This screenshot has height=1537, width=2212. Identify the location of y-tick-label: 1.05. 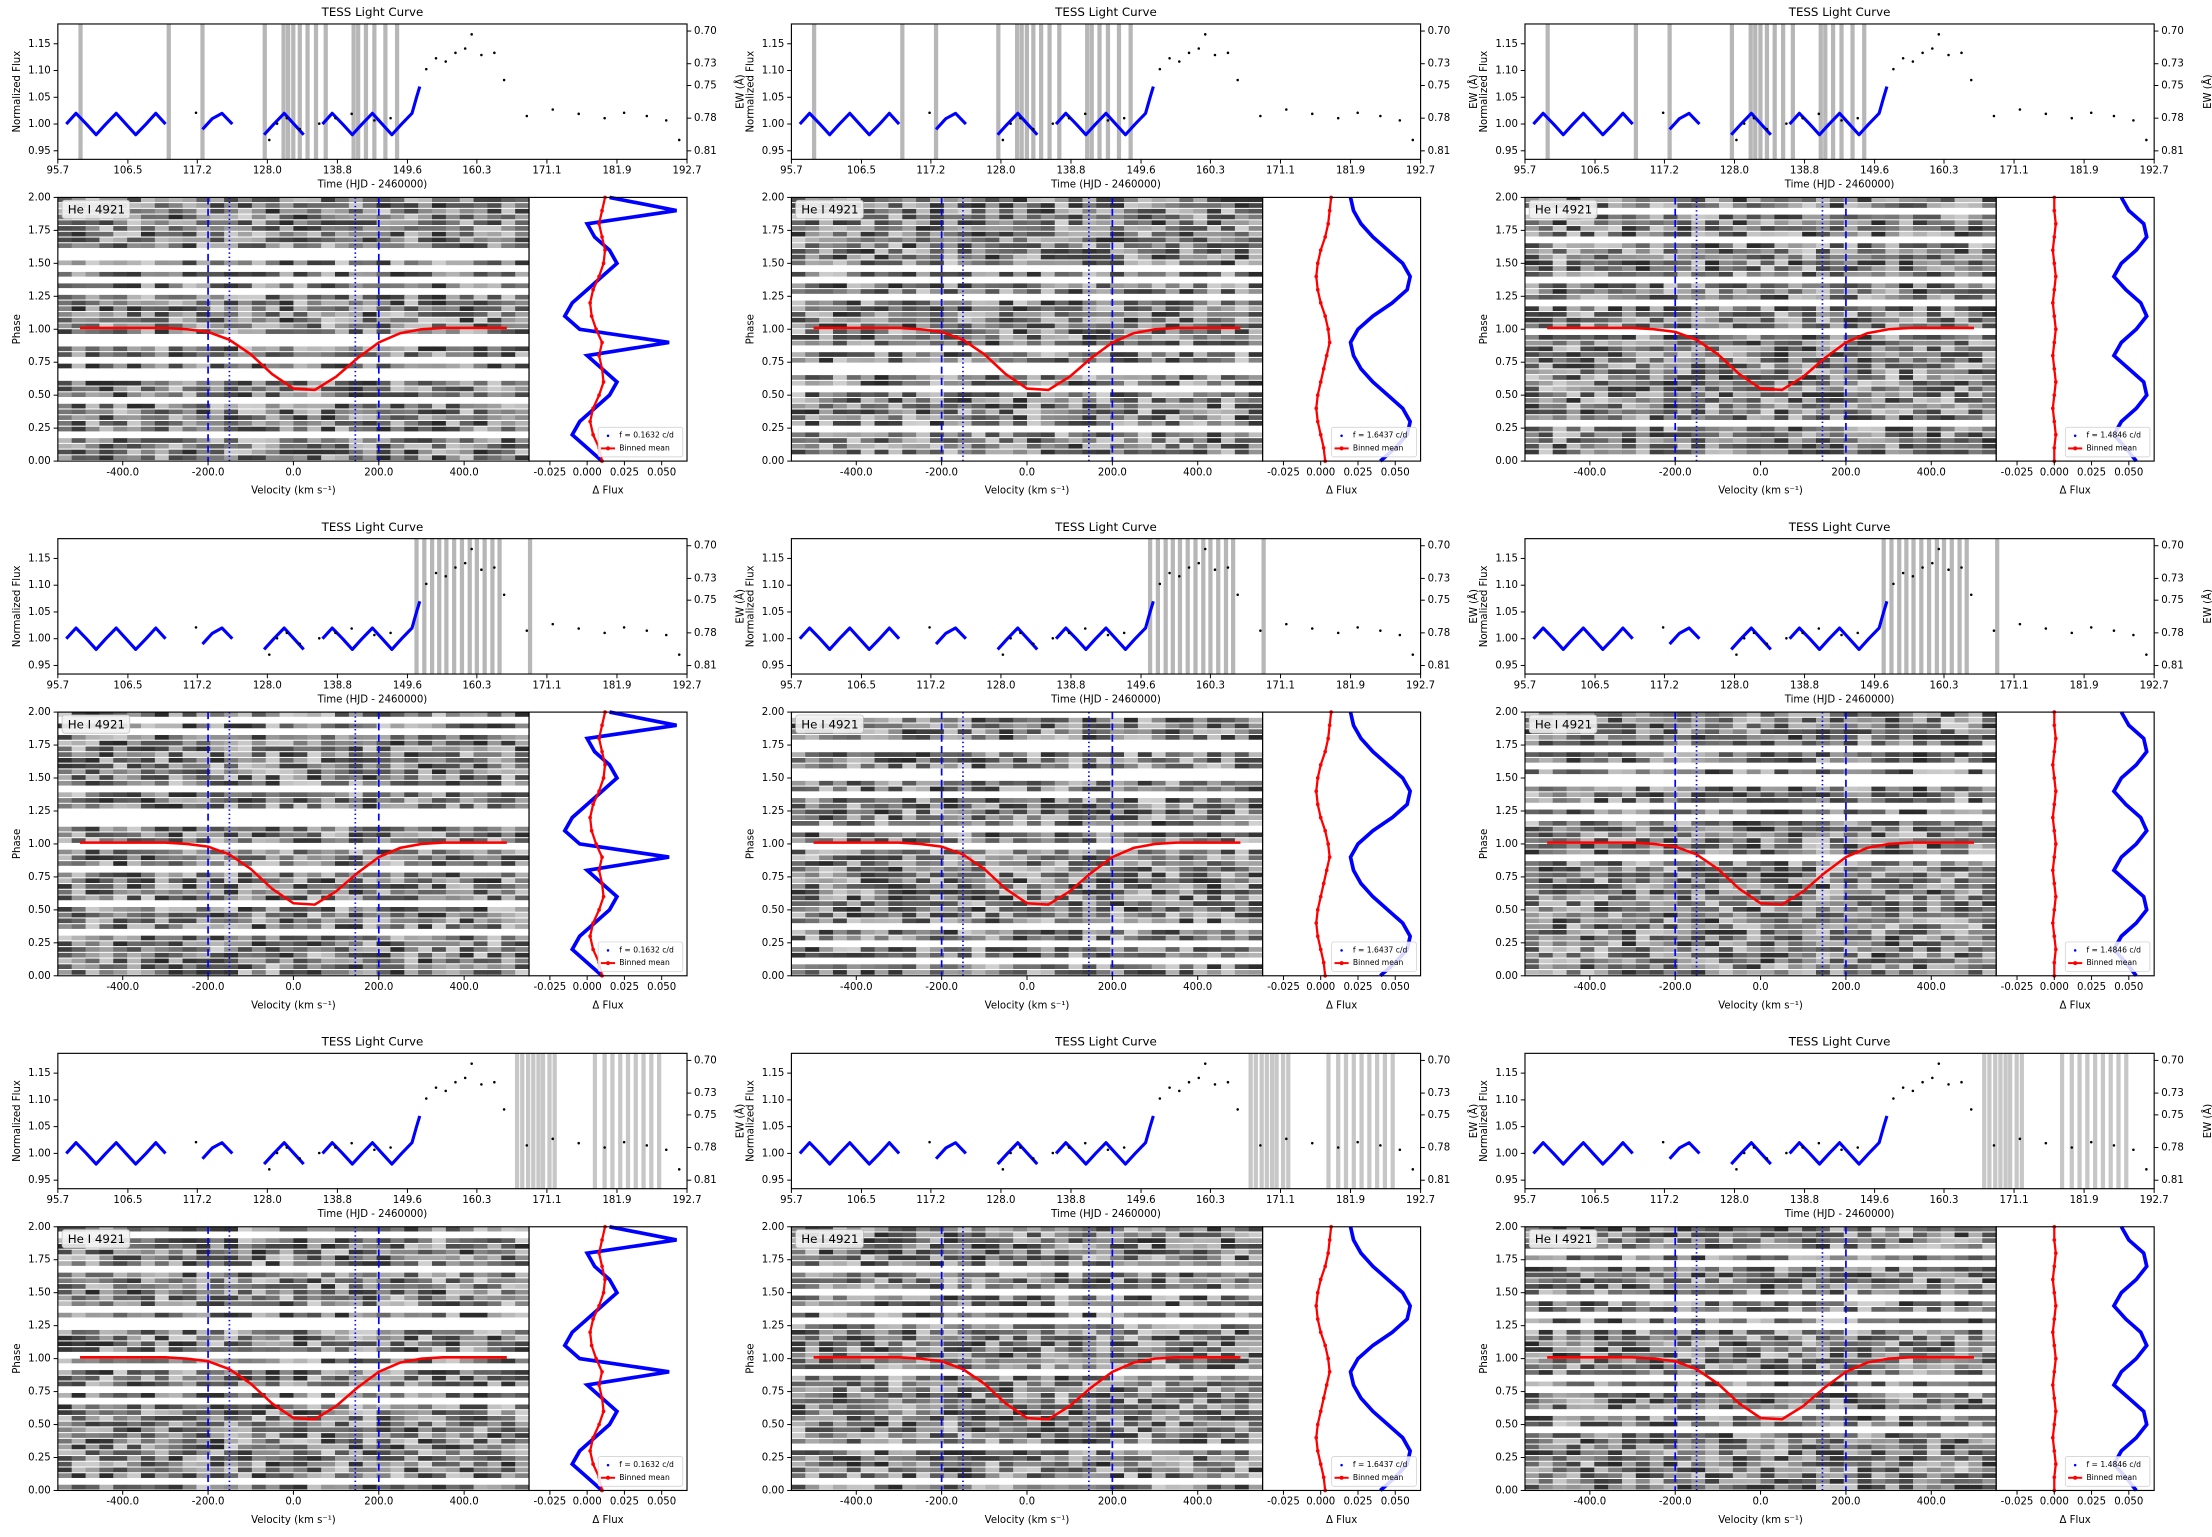
(773, 97).